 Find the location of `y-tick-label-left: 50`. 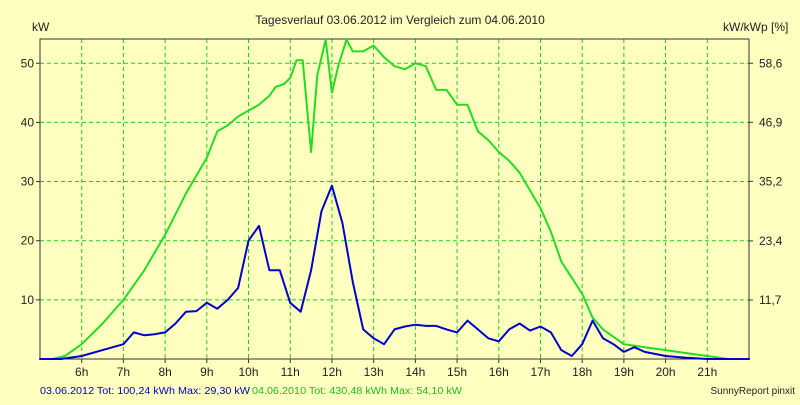

y-tick-label-left: 50 is located at coordinates (28, 63).